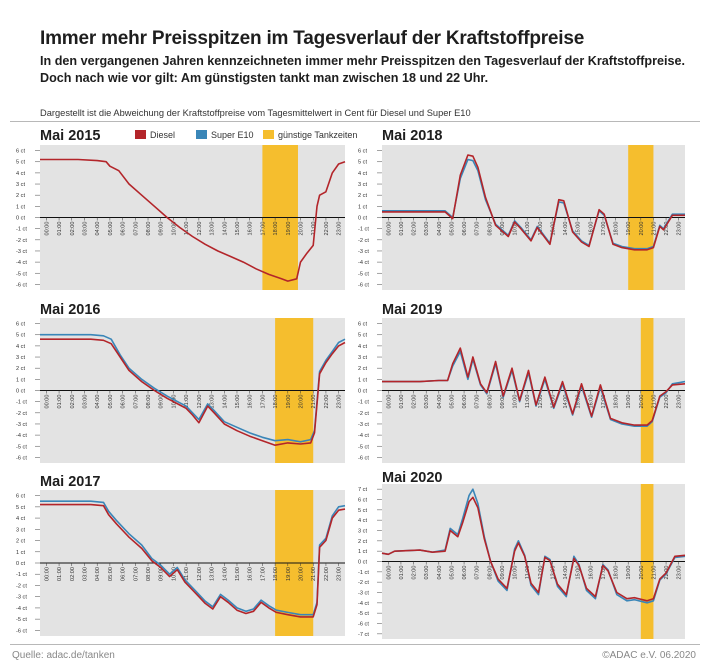  What do you see at coordinates (225, 135) in the screenshot?
I see `legend-super-e10: Super E10` at bounding box center [225, 135].